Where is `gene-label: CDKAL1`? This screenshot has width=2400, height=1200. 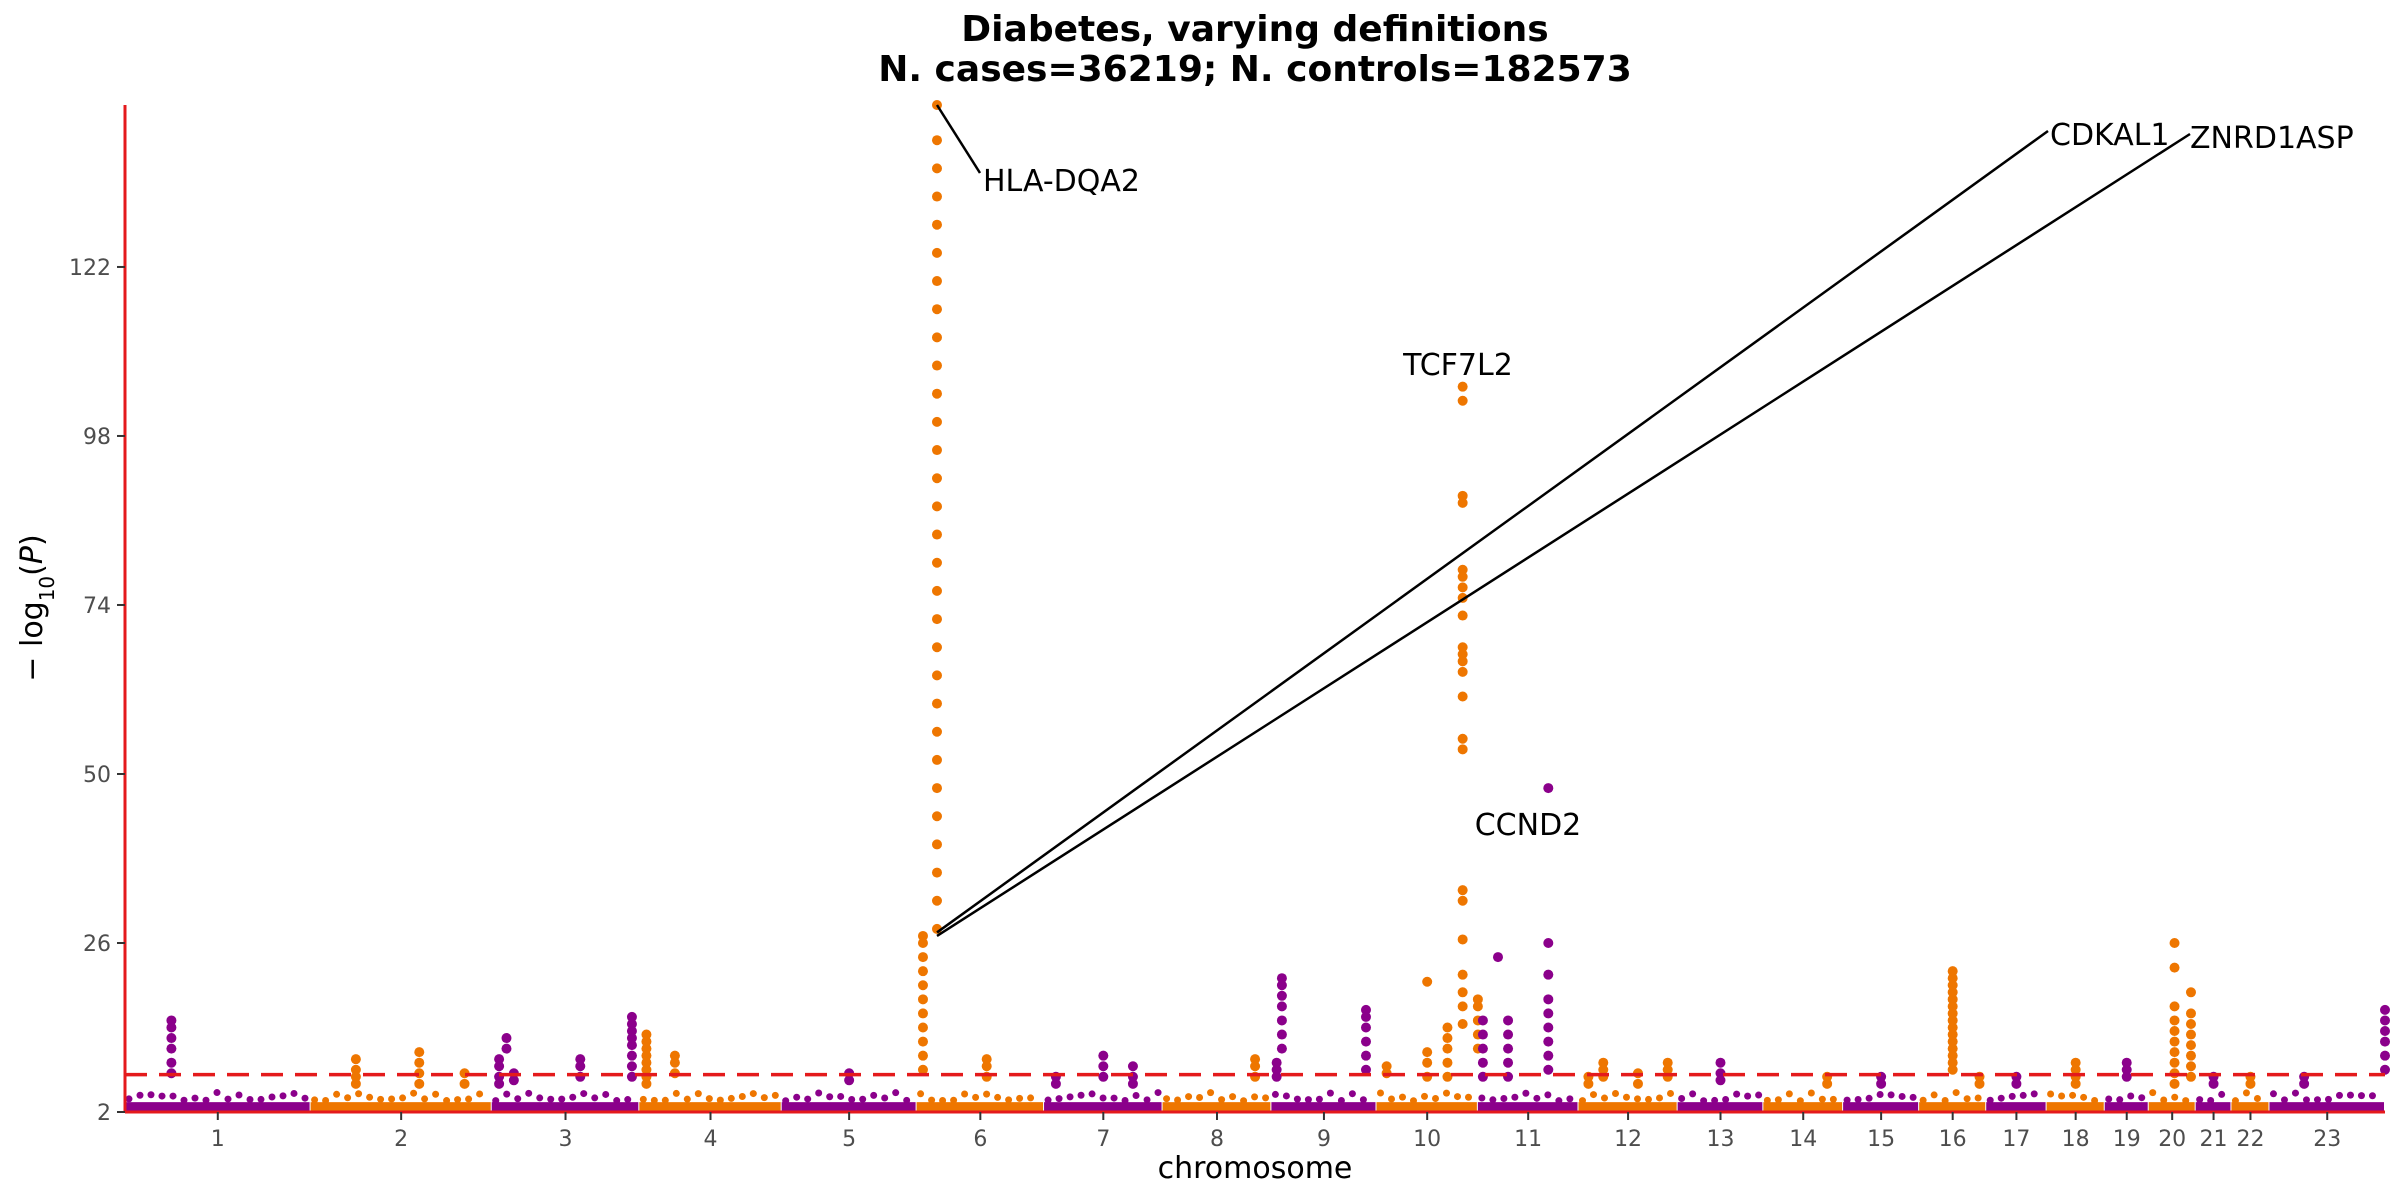 gene-label: CDKAL1 is located at coordinates (2110, 135).